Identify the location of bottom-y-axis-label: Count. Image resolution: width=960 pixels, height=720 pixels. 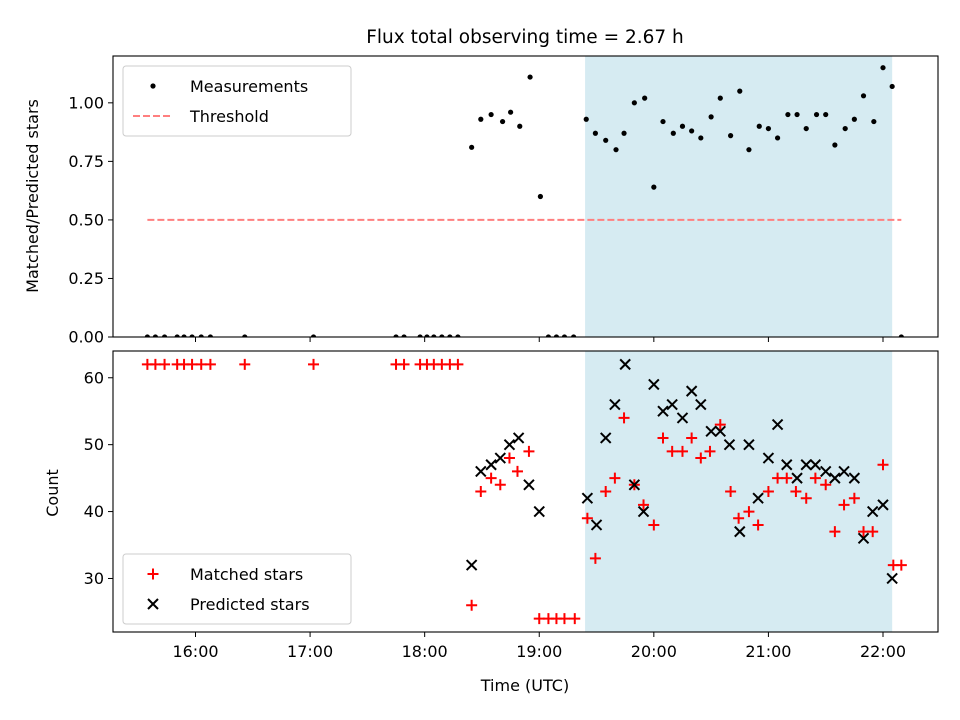
(52, 493).